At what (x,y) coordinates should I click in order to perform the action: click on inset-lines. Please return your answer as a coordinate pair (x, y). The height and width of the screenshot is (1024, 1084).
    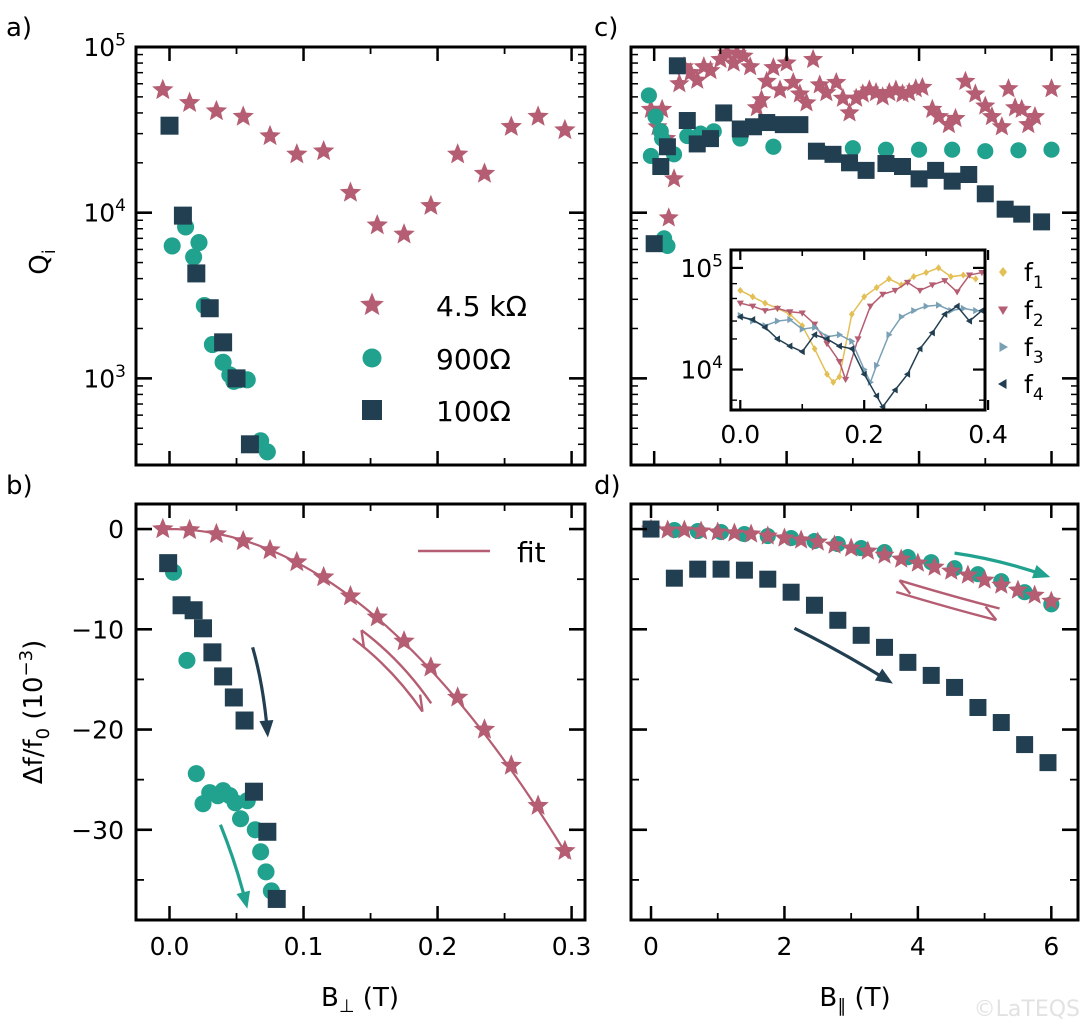
    Looking at the image, I should click on (860, 337).